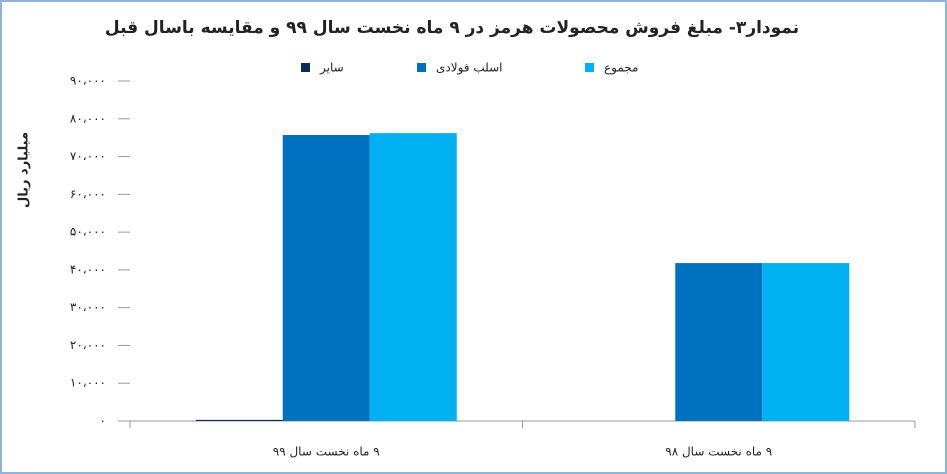 The height and width of the screenshot is (474, 947). Describe the element at coordinates (88, 81) in the screenshot. I see `y-tick-label: ۹۰،۰۰۰` at that location.